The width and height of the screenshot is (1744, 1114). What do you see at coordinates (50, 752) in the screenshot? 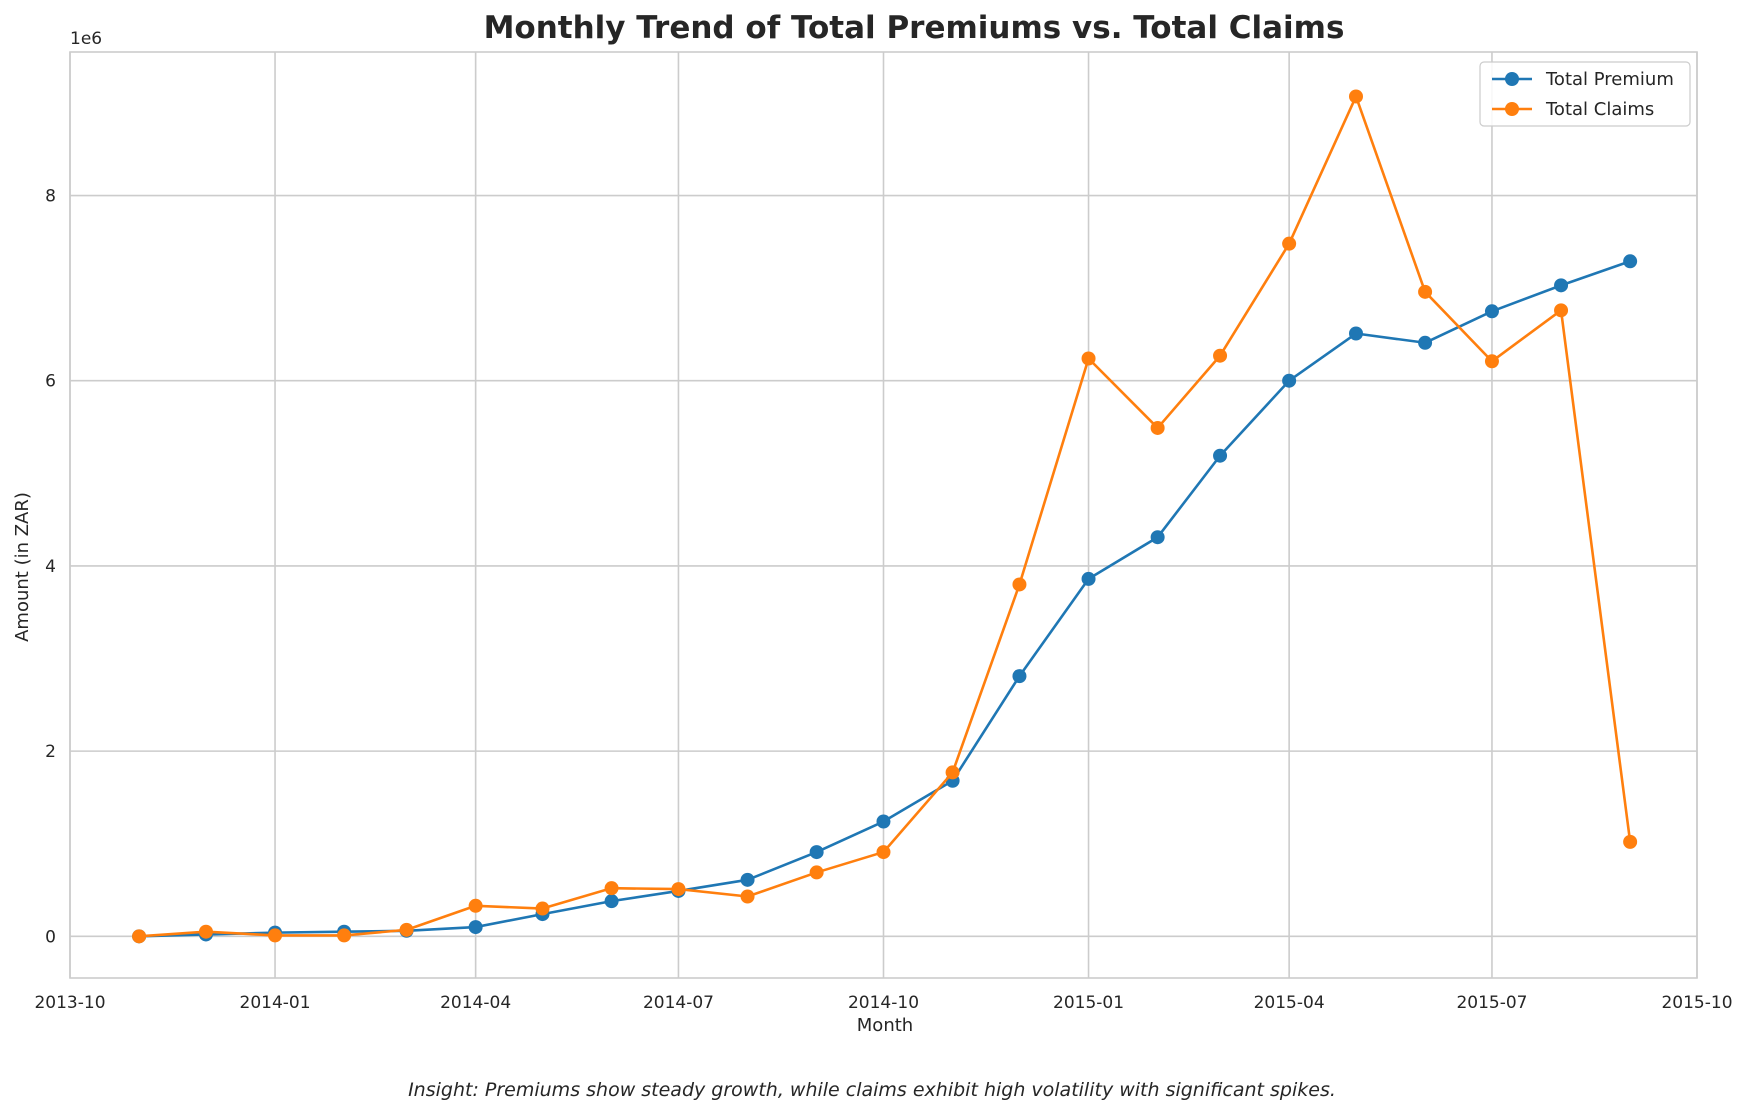
I see `y-tick-label: 2` at bounding box center [50, 752].